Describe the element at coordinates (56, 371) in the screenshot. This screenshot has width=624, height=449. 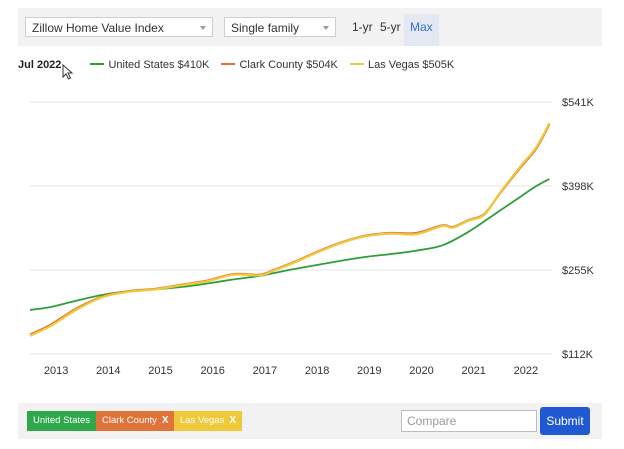
I see `x-tick-label: 2013` at that location.